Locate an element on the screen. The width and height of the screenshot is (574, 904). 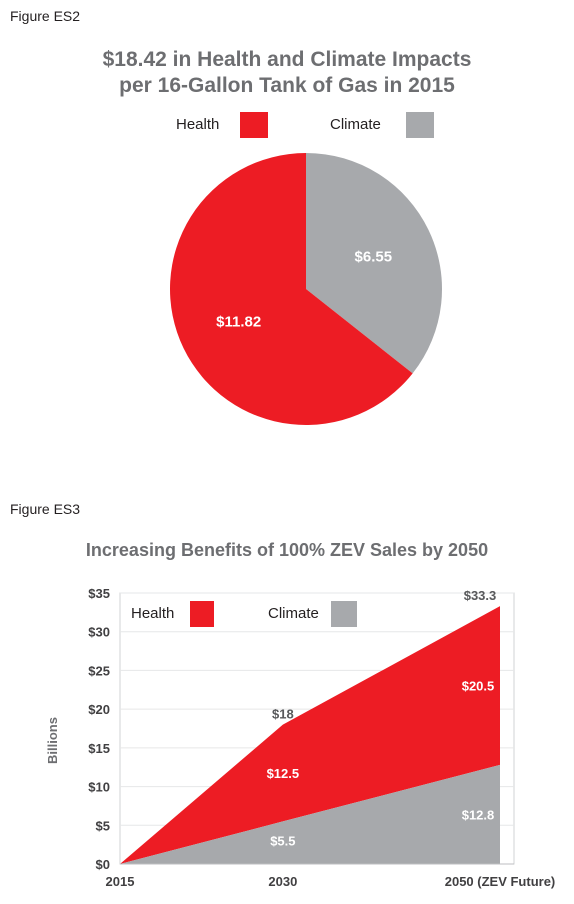
y-tick-label: $5 is located at coordinates (103, 825).